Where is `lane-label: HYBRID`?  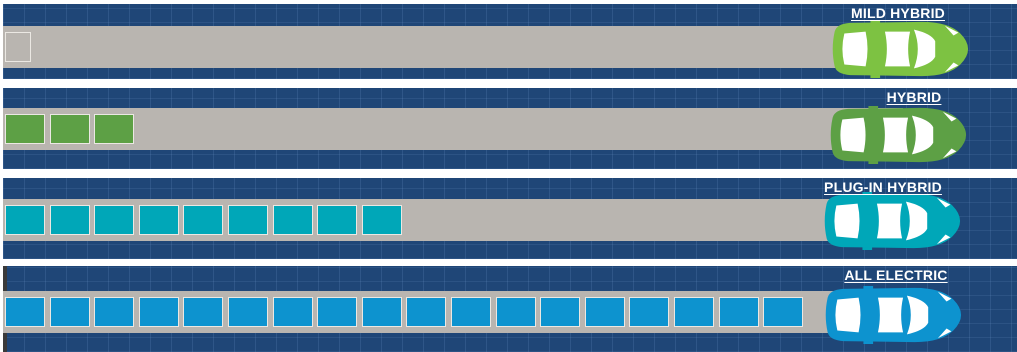 lane-label: HYBRID is located at coordinates (914, 97).